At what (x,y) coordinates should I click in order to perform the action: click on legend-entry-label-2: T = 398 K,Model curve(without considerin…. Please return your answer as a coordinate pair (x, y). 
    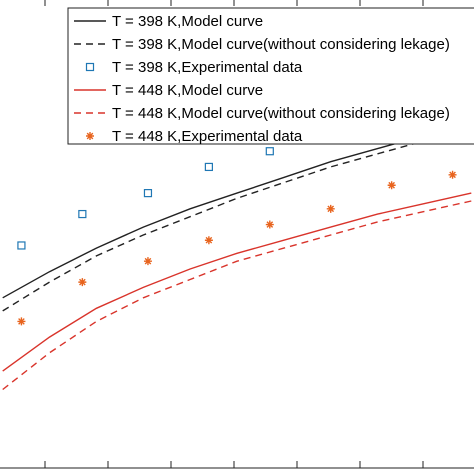
    Looking at the image, I should click on (281, 44).